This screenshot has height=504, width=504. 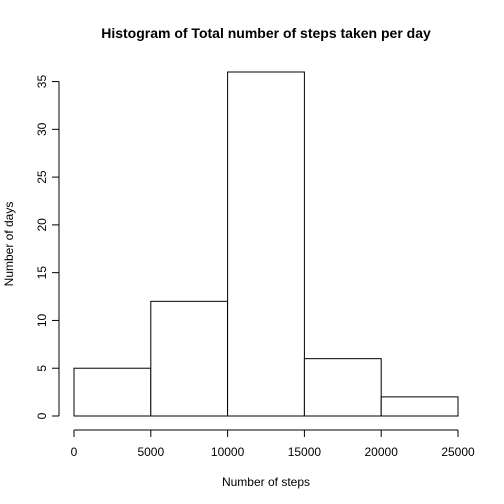 I want to click on x-tick-label-4: 20000, so click(x=382, y=452).